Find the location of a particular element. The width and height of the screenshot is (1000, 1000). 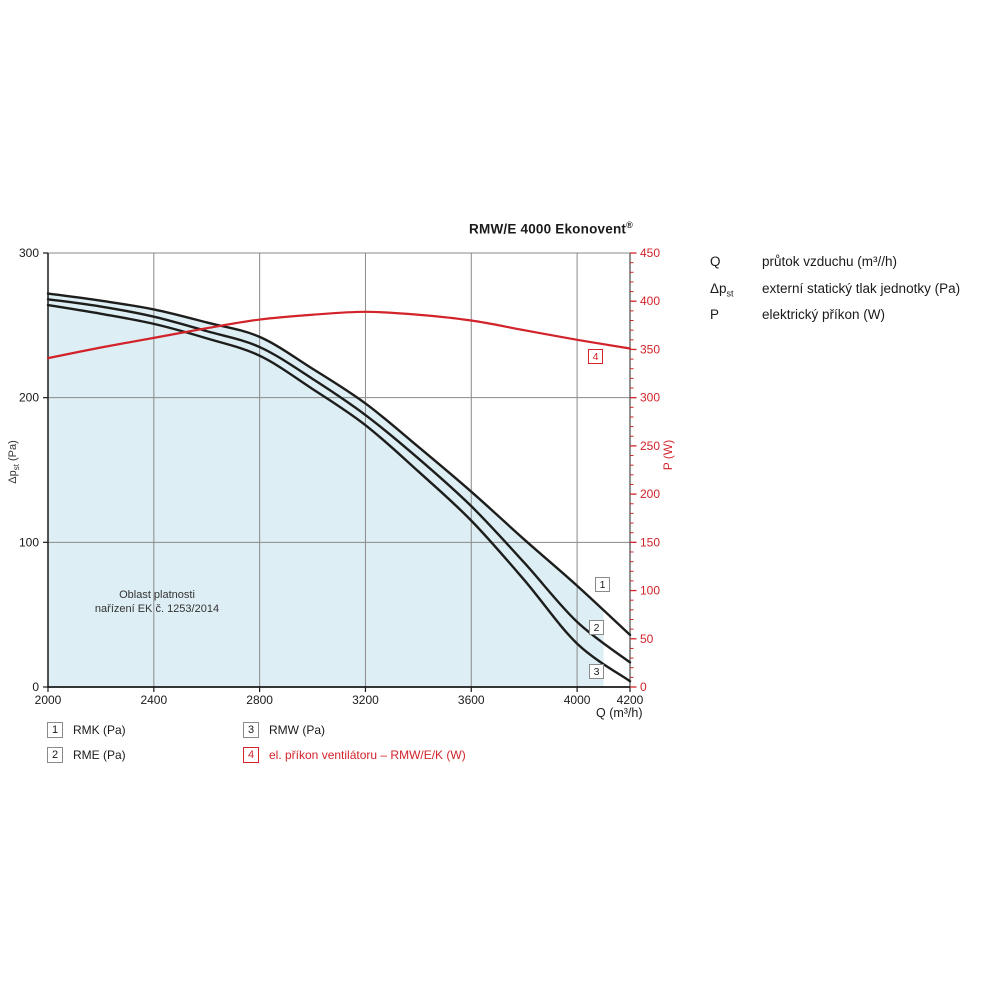

legend-box-1: 1 is located at coordinates (55, 730).